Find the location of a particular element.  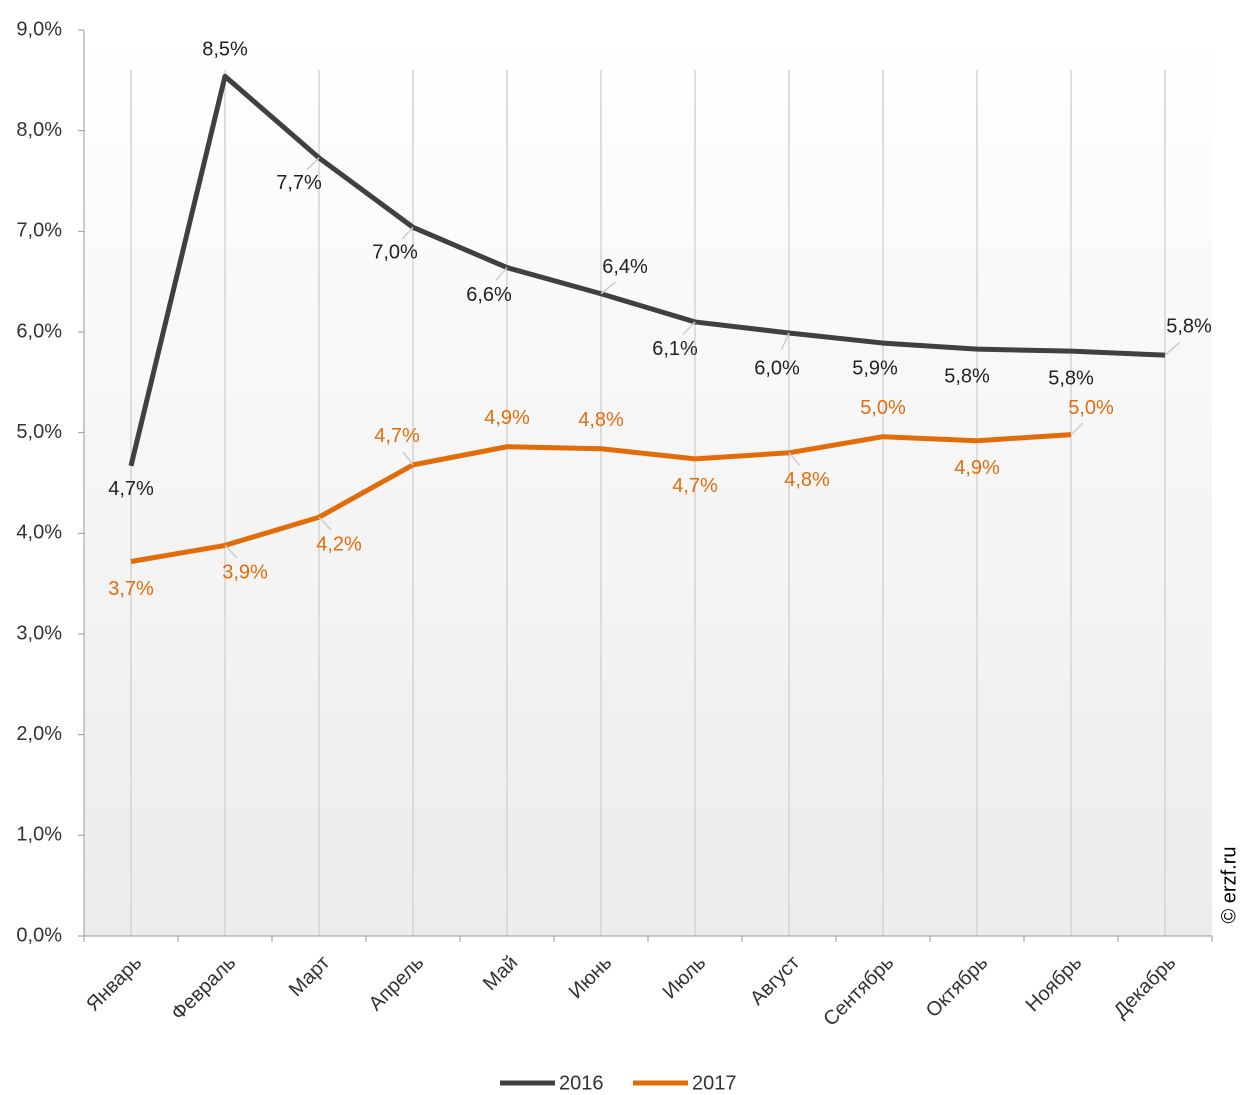

x-tick-label: Декабрь is located at coordinates (1145, 987).